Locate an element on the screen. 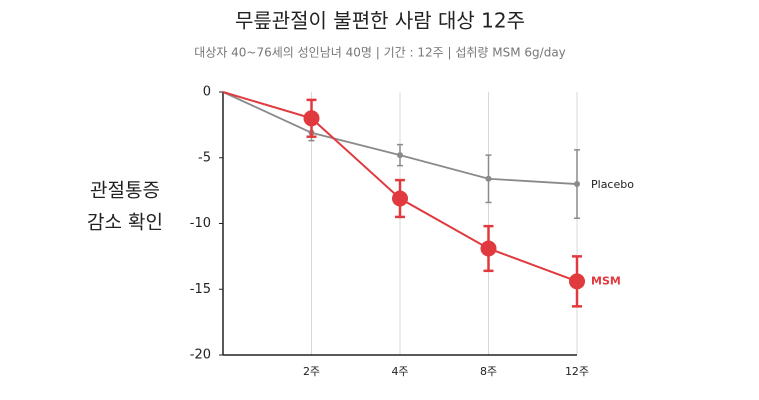  series-label: MSM is located at coordinates (606, 280).